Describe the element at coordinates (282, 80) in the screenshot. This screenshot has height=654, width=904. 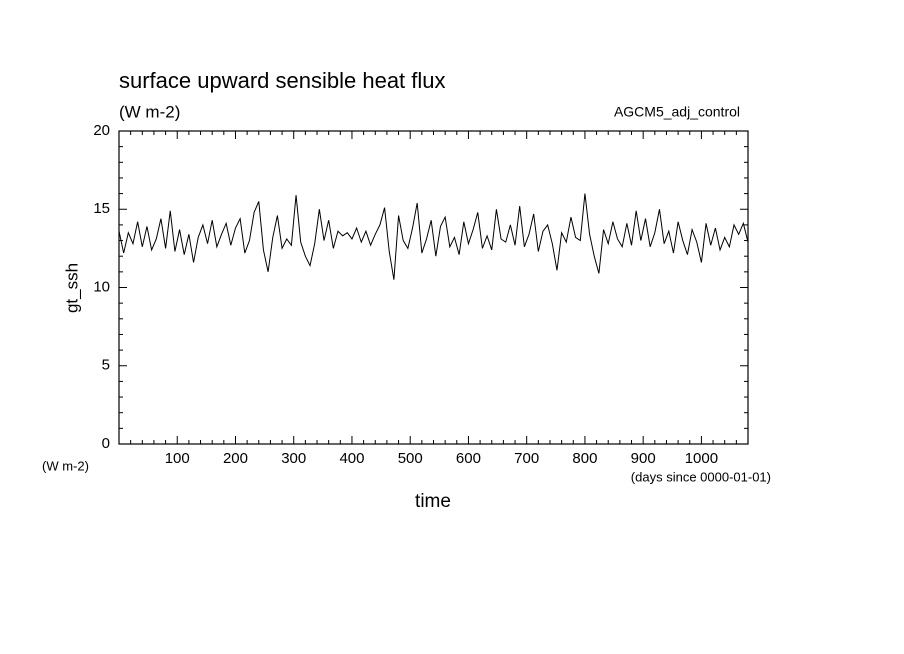
I see `chart-title: surface upward sensible heat flux` at that location.